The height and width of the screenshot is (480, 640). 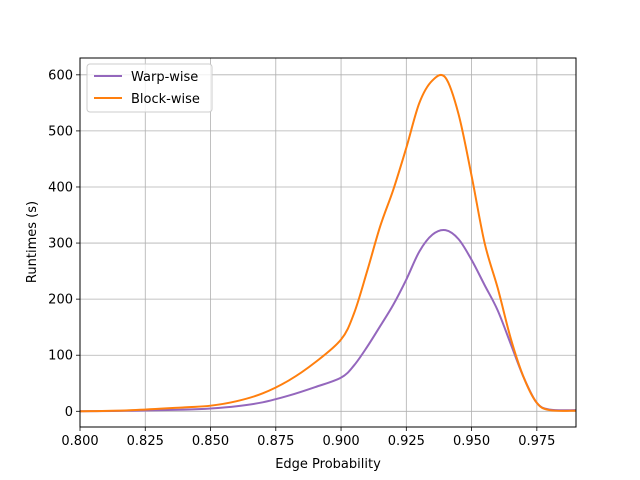 What do you see at coordinates (32, 242) in the screenshot?
I see `y-axis-label: Runtimes (s)` at bounding box center [32, 242].